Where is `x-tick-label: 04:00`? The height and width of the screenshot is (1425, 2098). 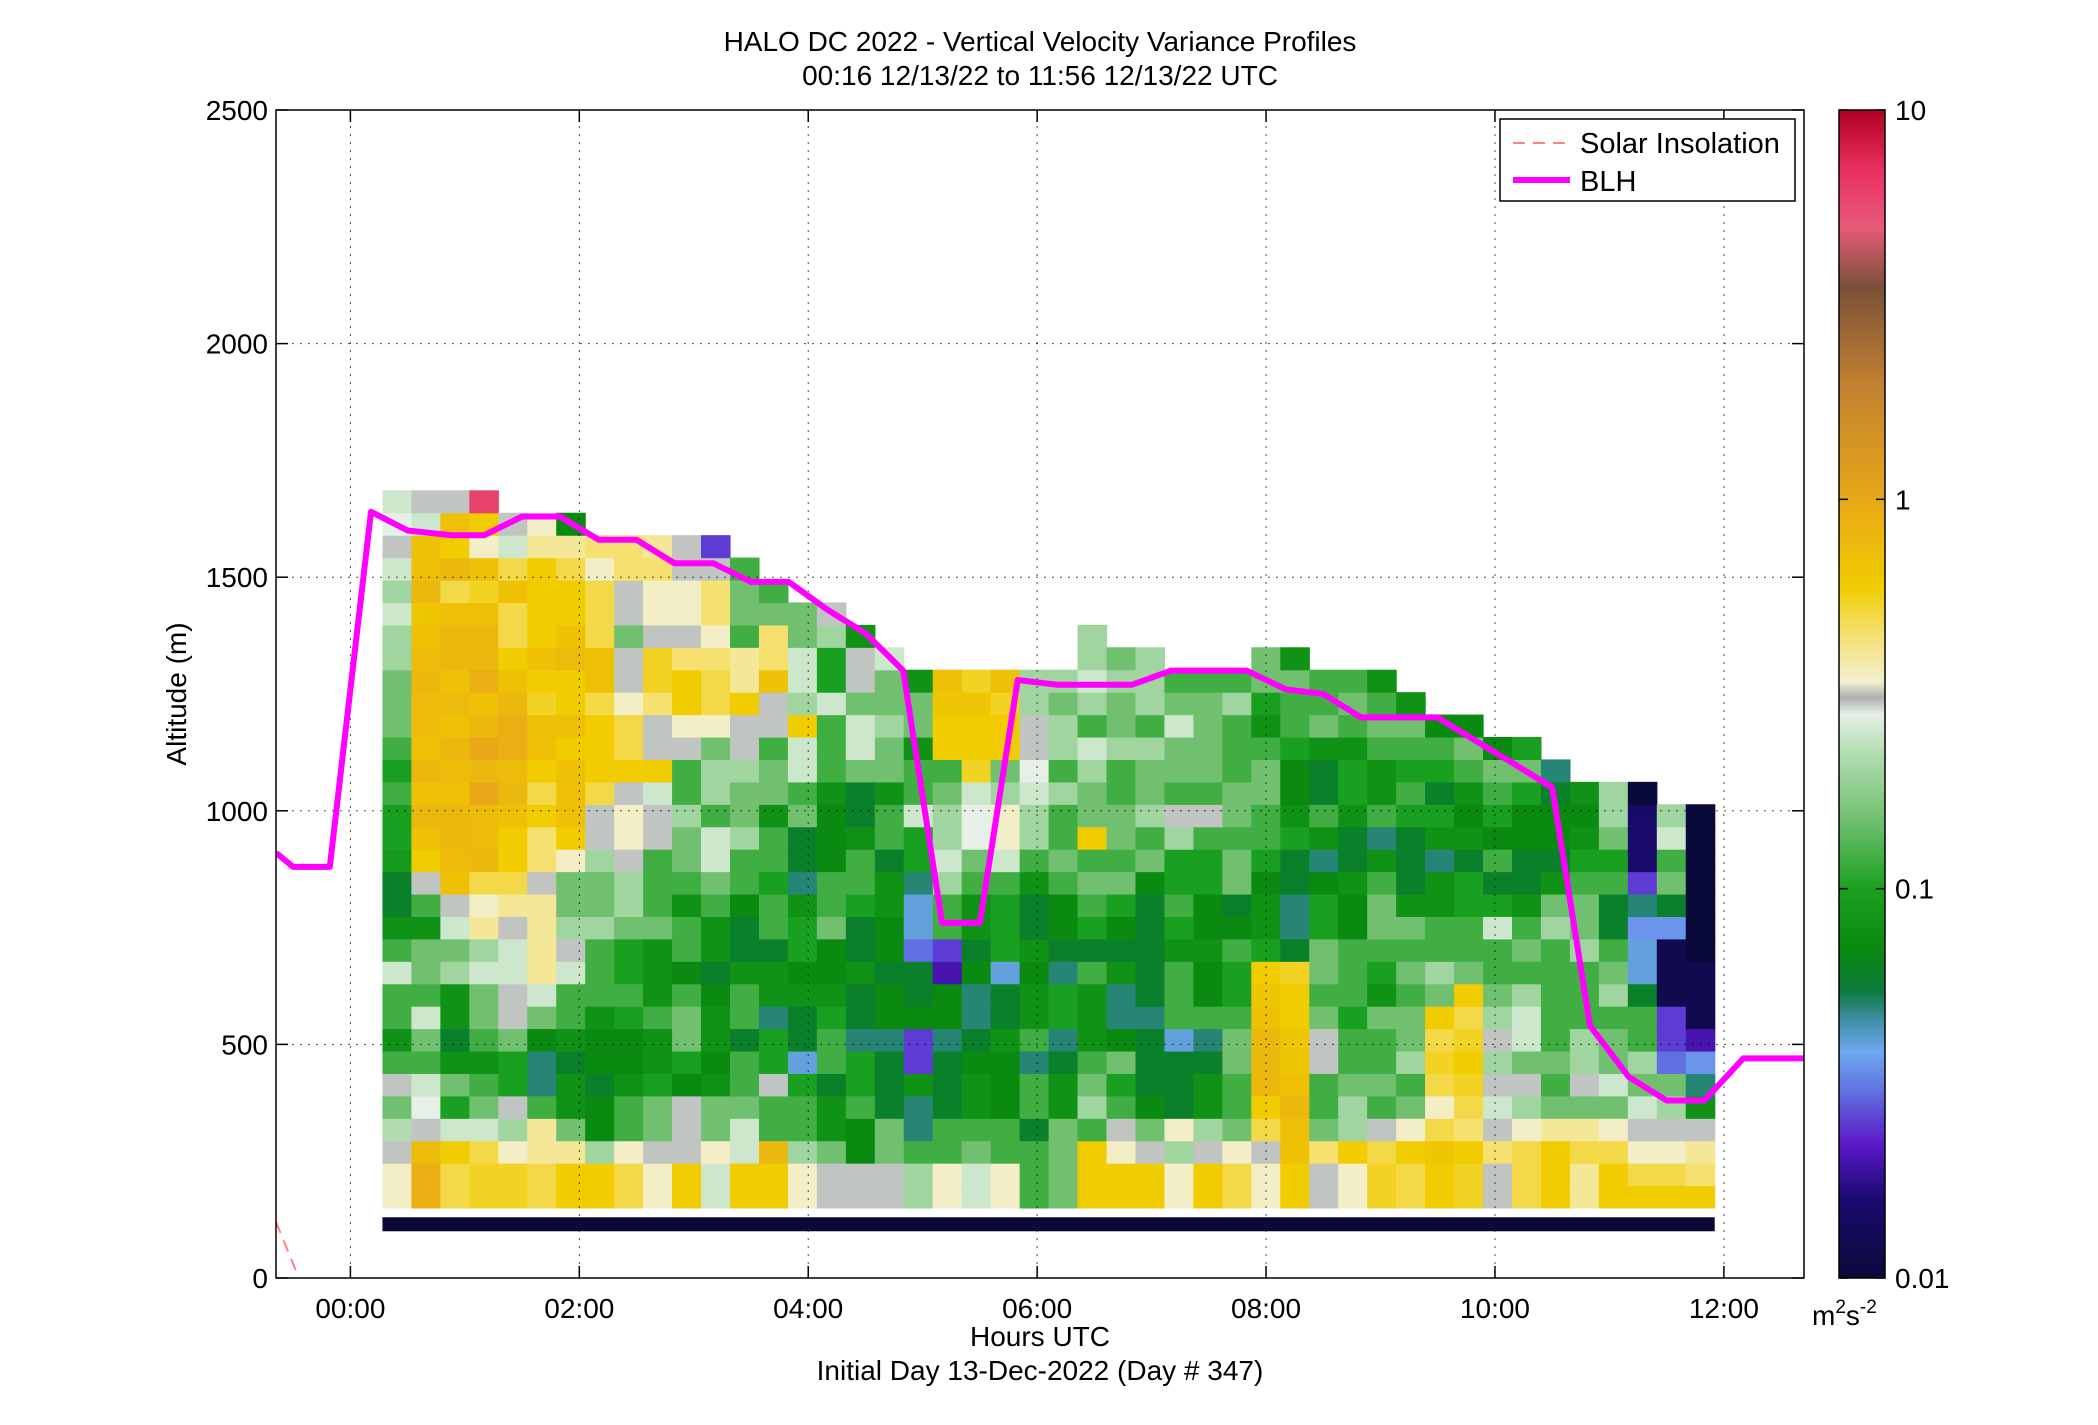 x-tick-label: 04:00 is located at coordinates (808, 1308).